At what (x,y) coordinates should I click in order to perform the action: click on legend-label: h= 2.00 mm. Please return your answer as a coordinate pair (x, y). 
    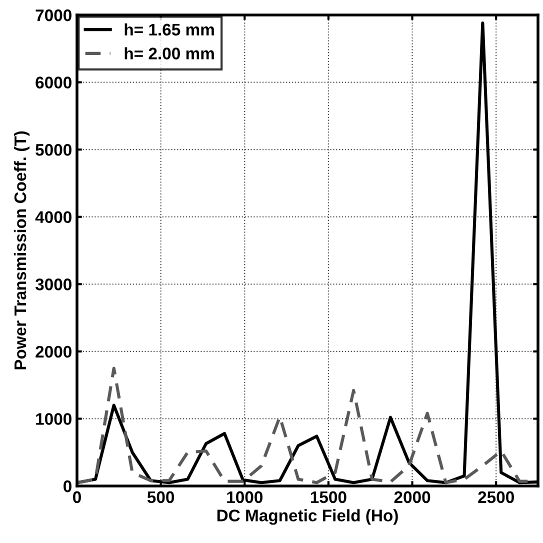
    Looking at the image, I should click on (169, 53).